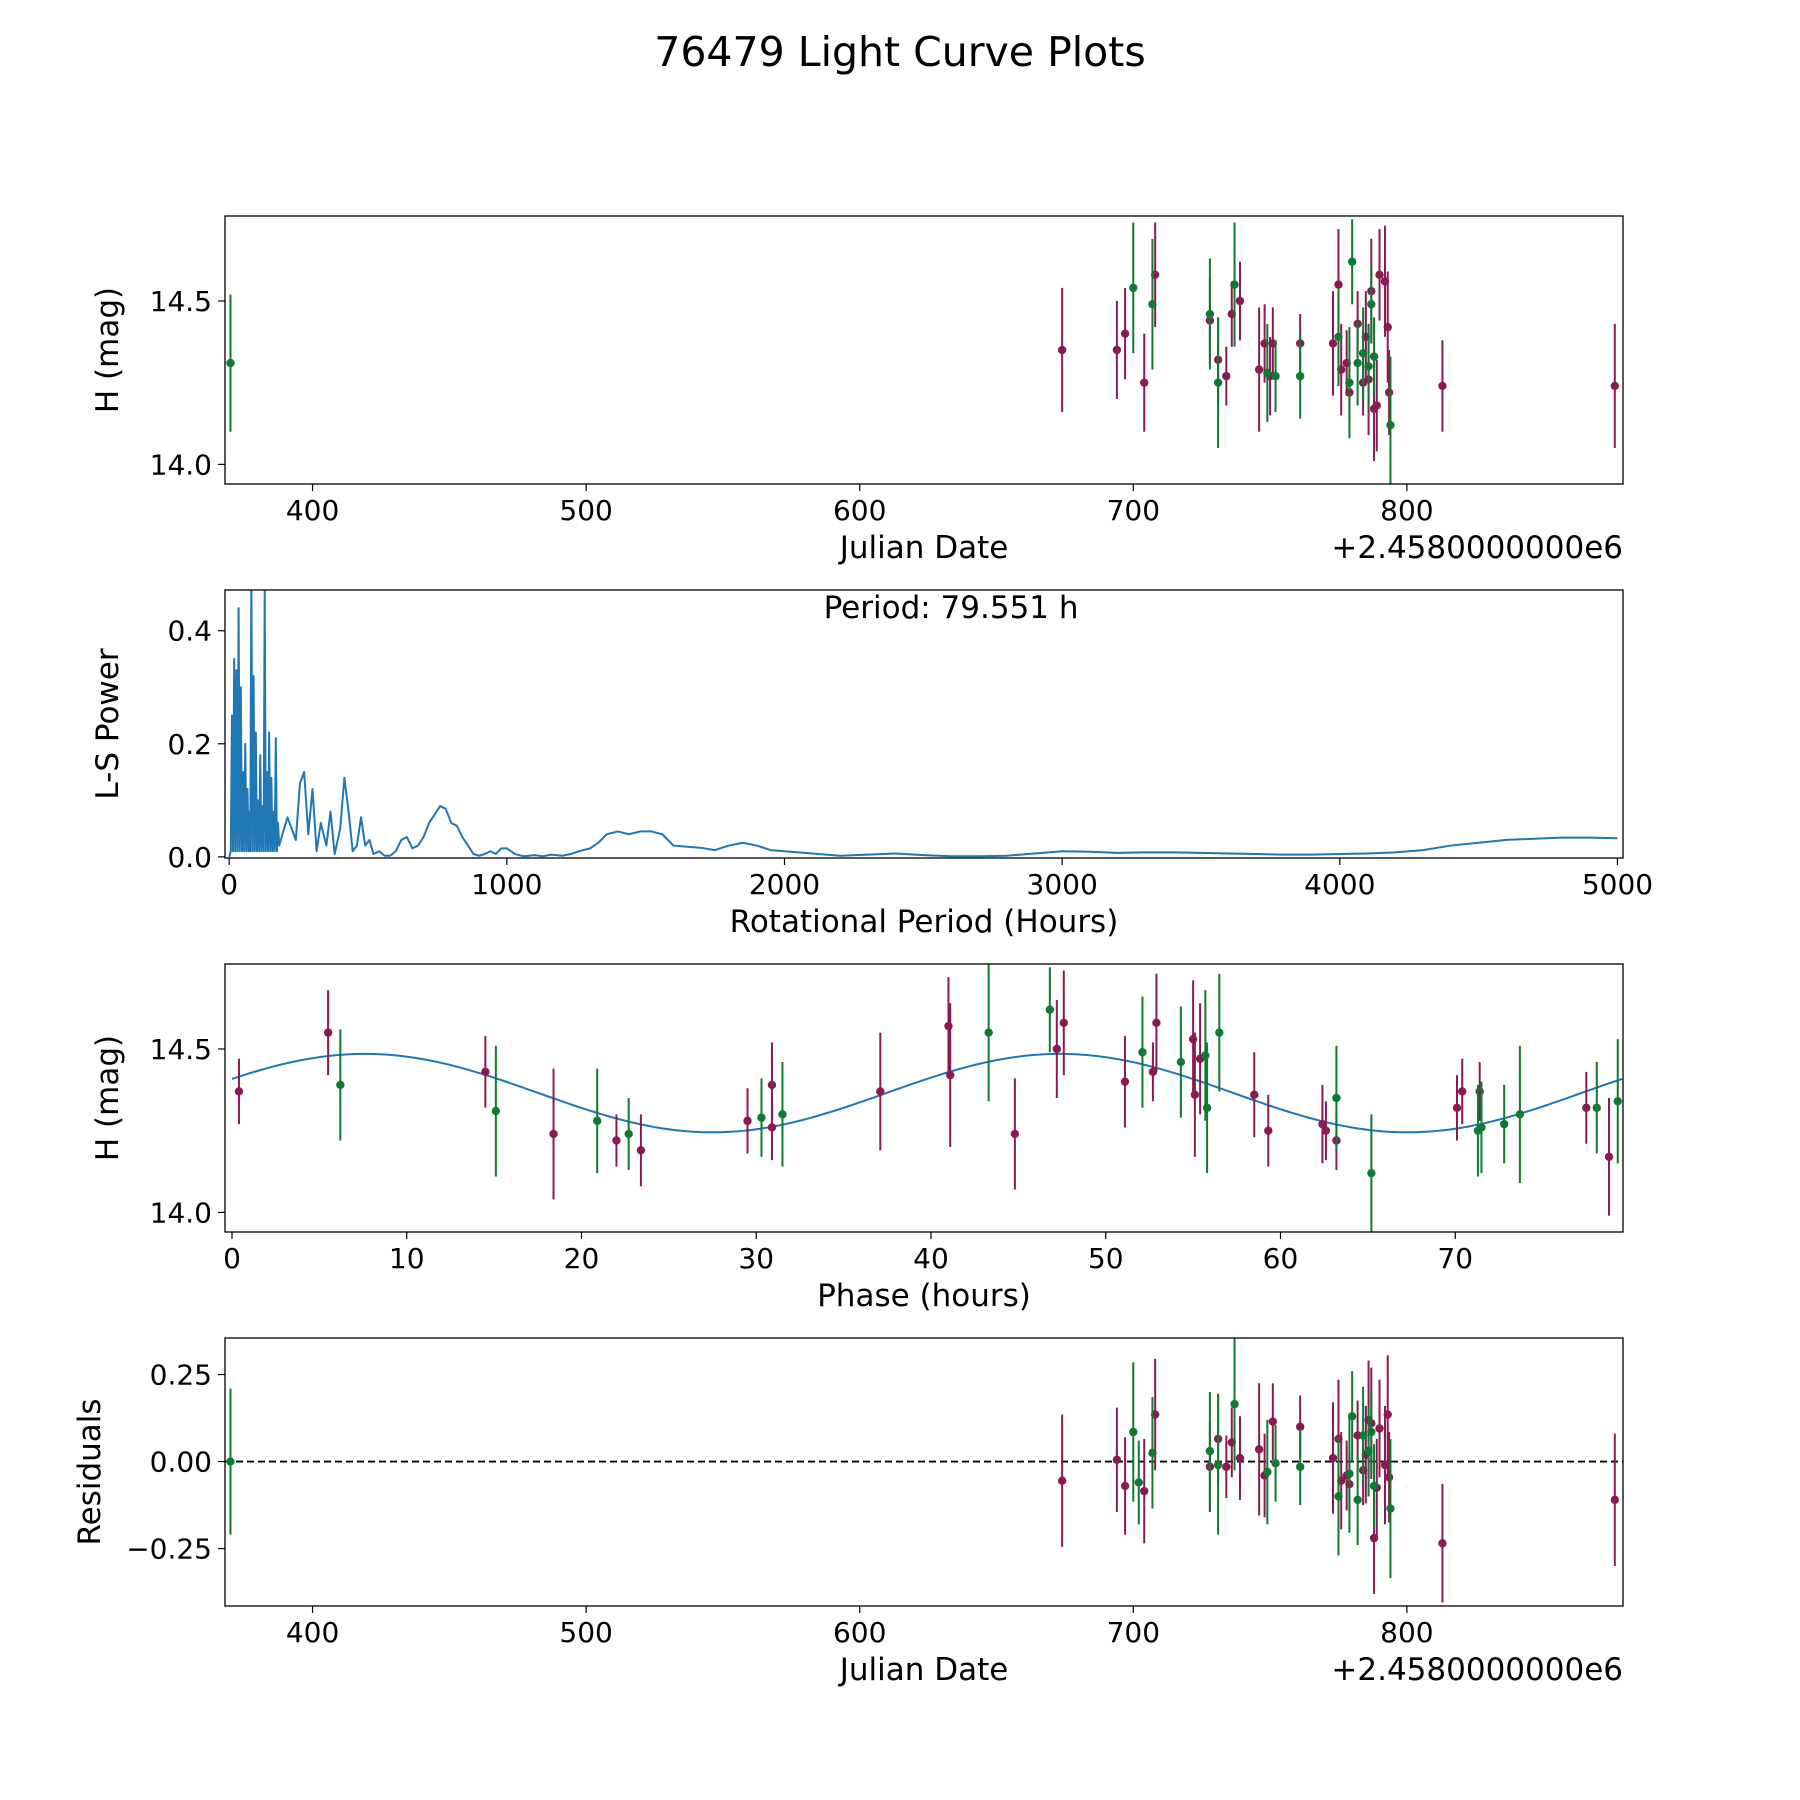  I want to click on x-tick-label: 40, so click(931, 1258).